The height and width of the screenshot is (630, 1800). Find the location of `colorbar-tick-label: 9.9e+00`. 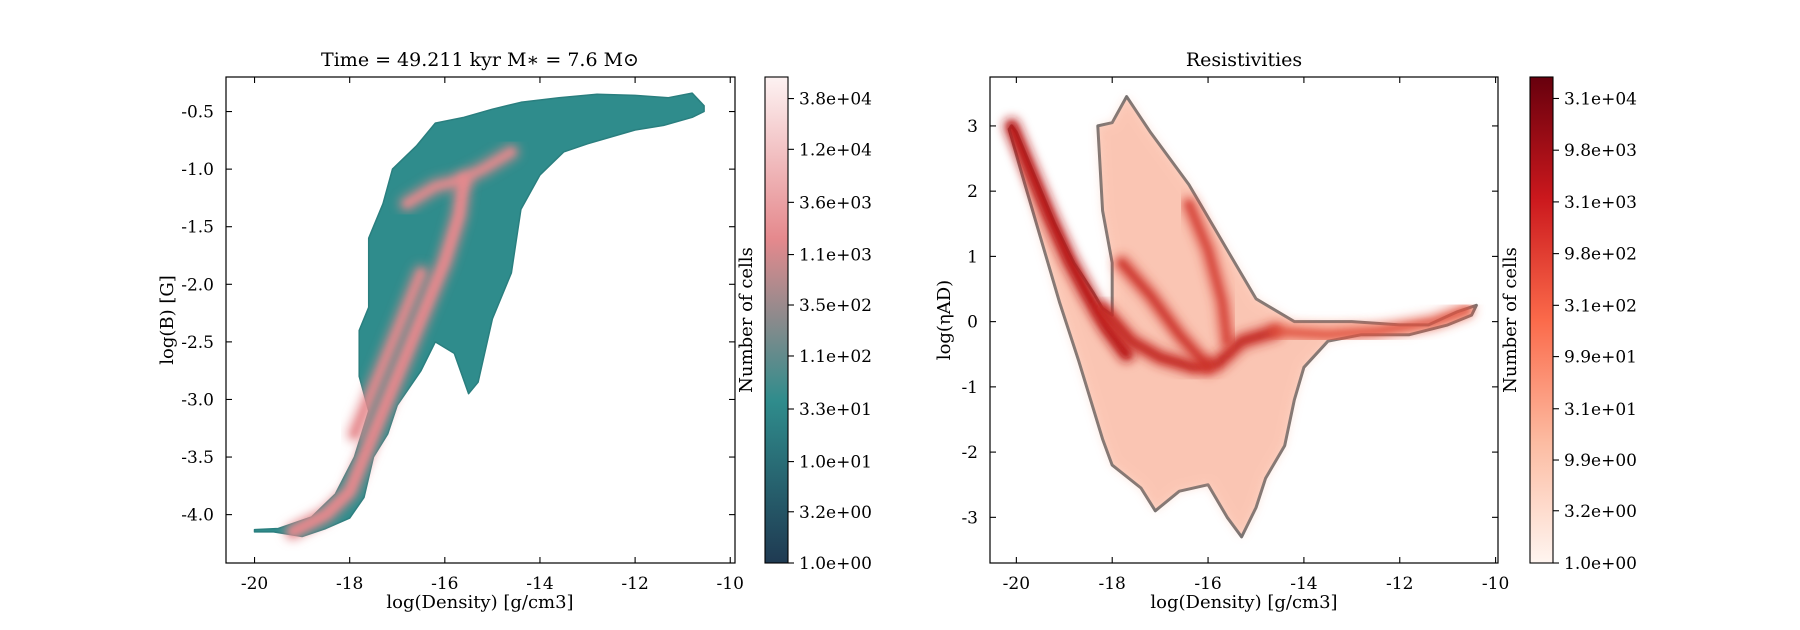

colorbar-tick-label: 9.9e+00 is located at coordinates (1600, 461).